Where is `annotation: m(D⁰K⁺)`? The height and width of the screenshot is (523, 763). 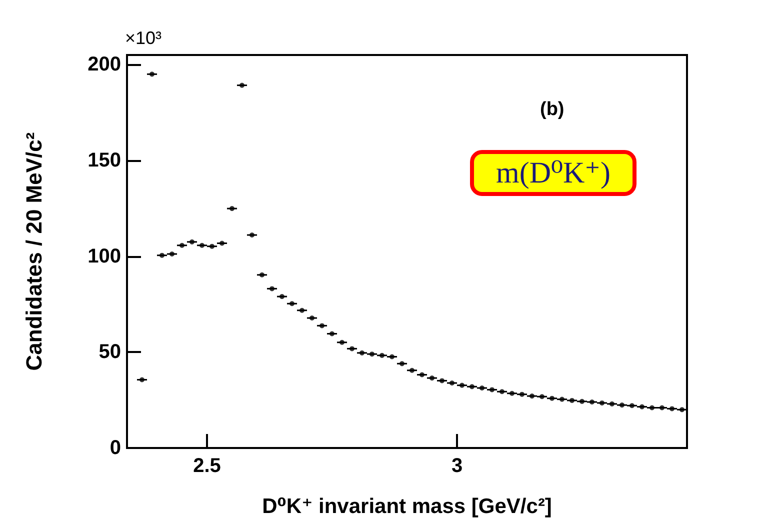 annotation: m(D⁰K⁺) is located at coordinates (553, 173).